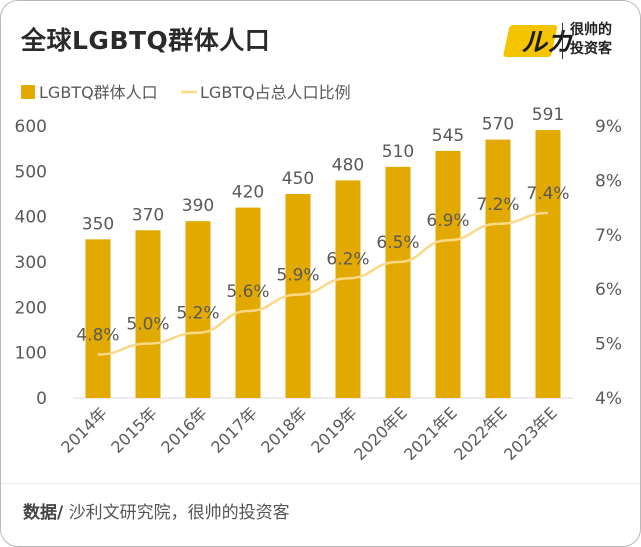  I want to click on y-right-tick-label: 4%, so click(608, 399).